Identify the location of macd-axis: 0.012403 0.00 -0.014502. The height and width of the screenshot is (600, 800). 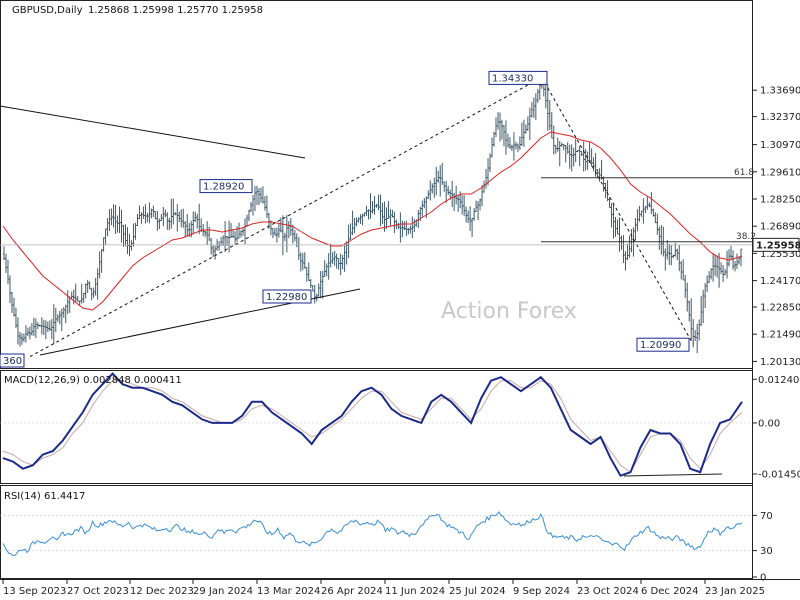
(776, 427).